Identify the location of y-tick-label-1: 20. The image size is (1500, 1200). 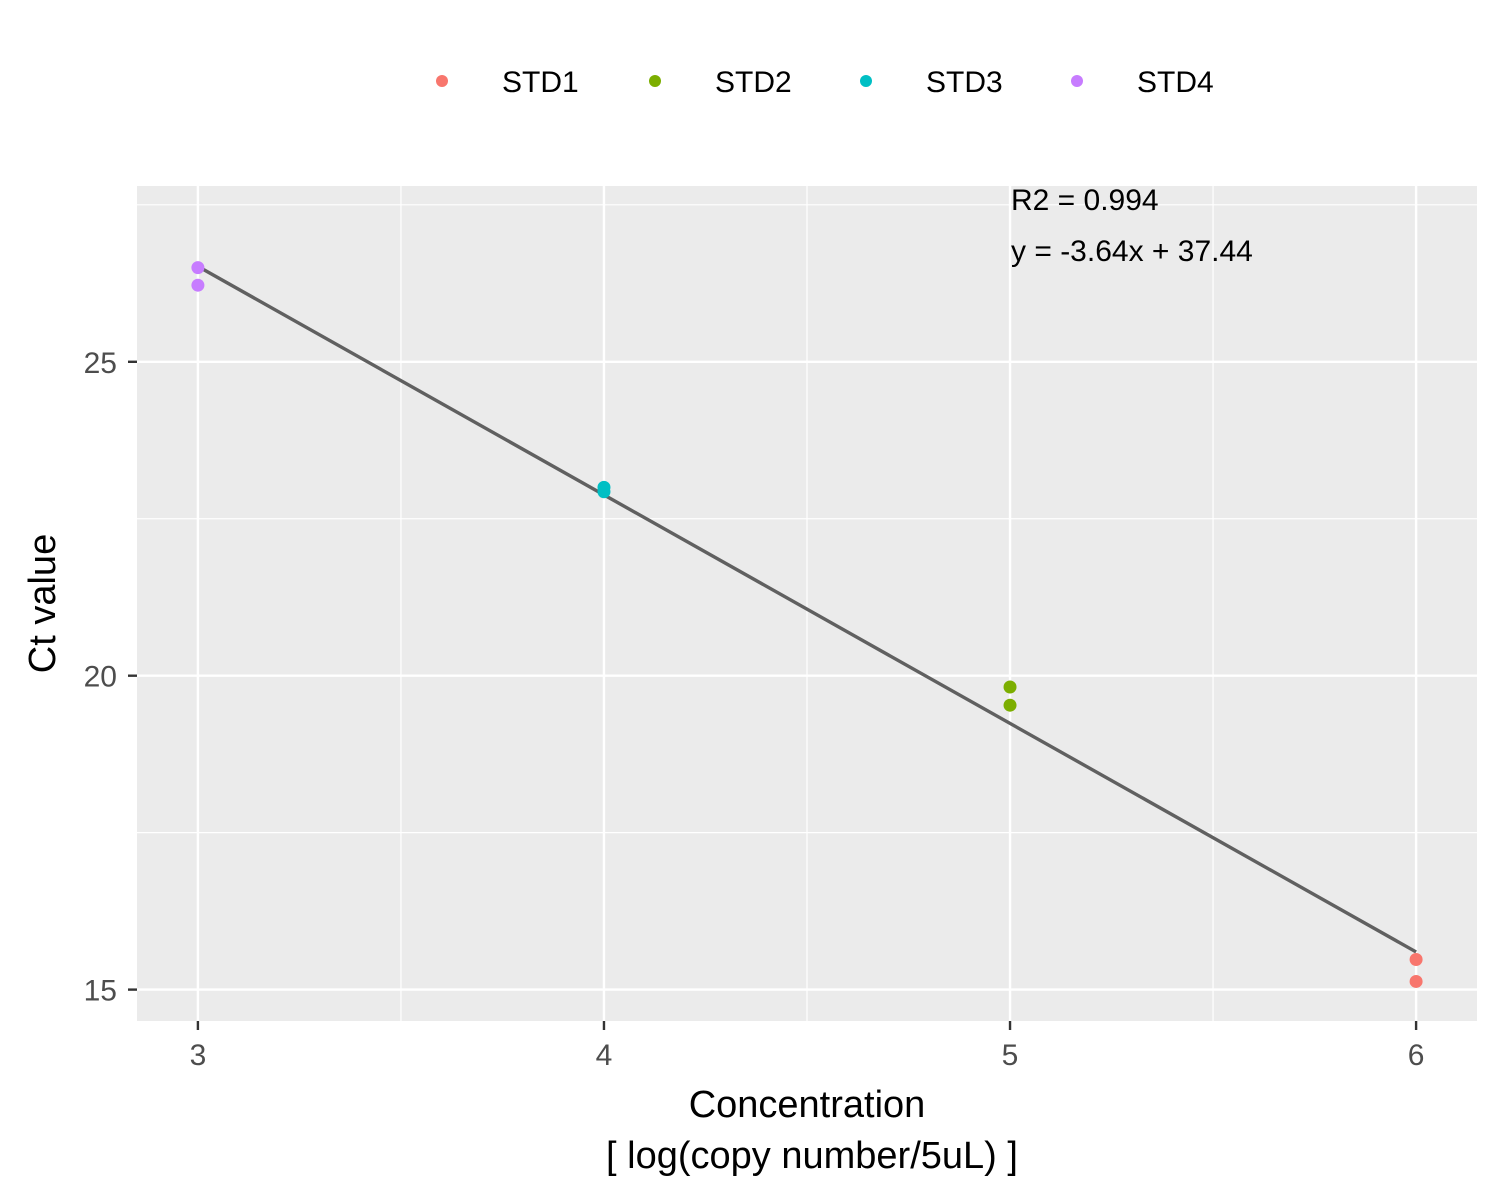
(100, 677).